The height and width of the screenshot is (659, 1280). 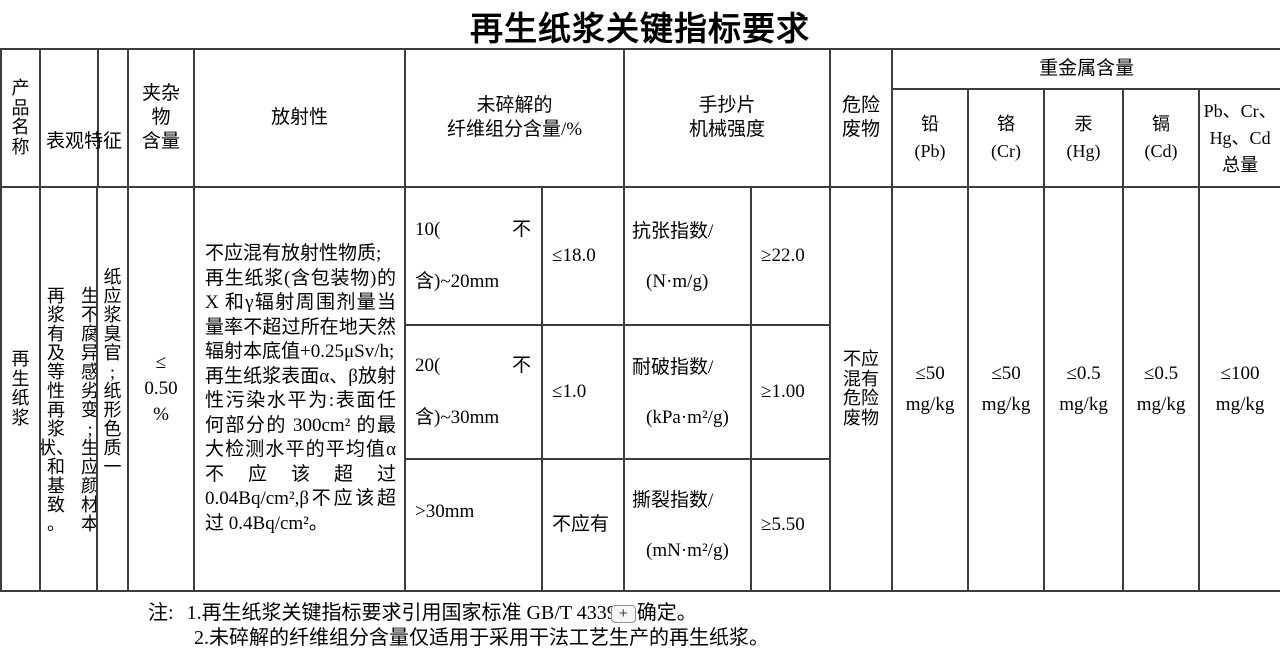 What do you see at coordinates (481, 637) in the screenshot?
I see `note-line-2: 2.未碎解的纤维组分含量仅适用于采用干法工艺生产的再生纸浆。` at bounding box center [481, 637].